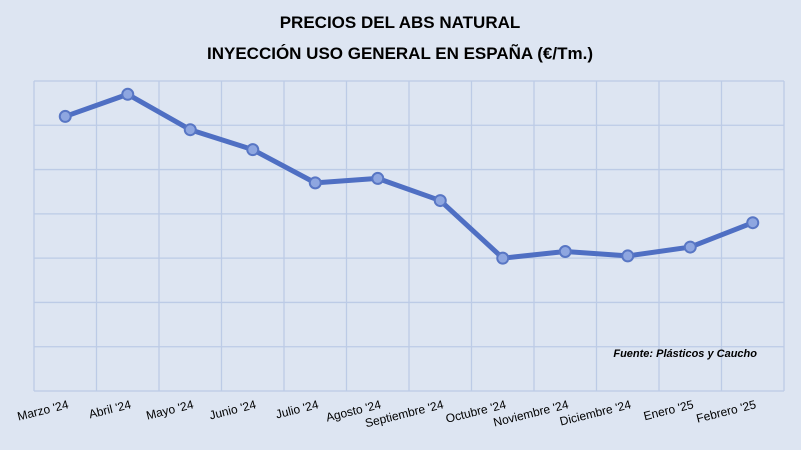  What do you see at coordinates (595, 412) in the screenshot?
I see `x-tick-label: Diciembre '24` at bounding box center [595, 412].